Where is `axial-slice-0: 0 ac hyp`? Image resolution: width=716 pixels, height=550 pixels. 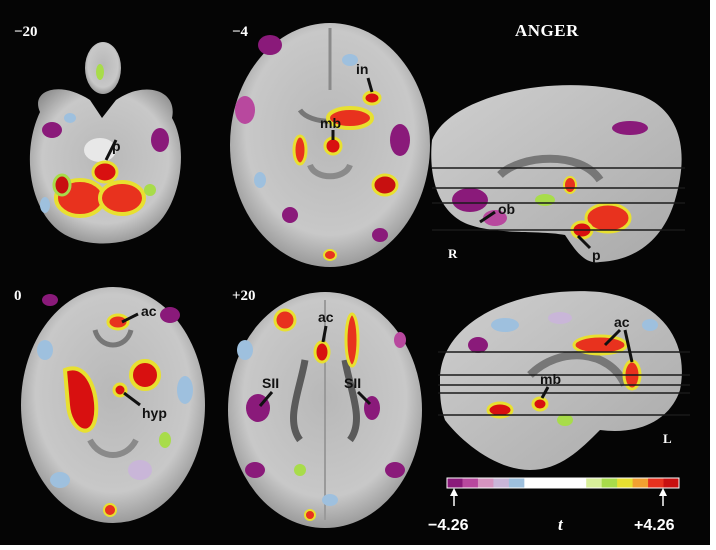
axial-slice-0: 0 ac hyp is located at coordinates (109, 405).